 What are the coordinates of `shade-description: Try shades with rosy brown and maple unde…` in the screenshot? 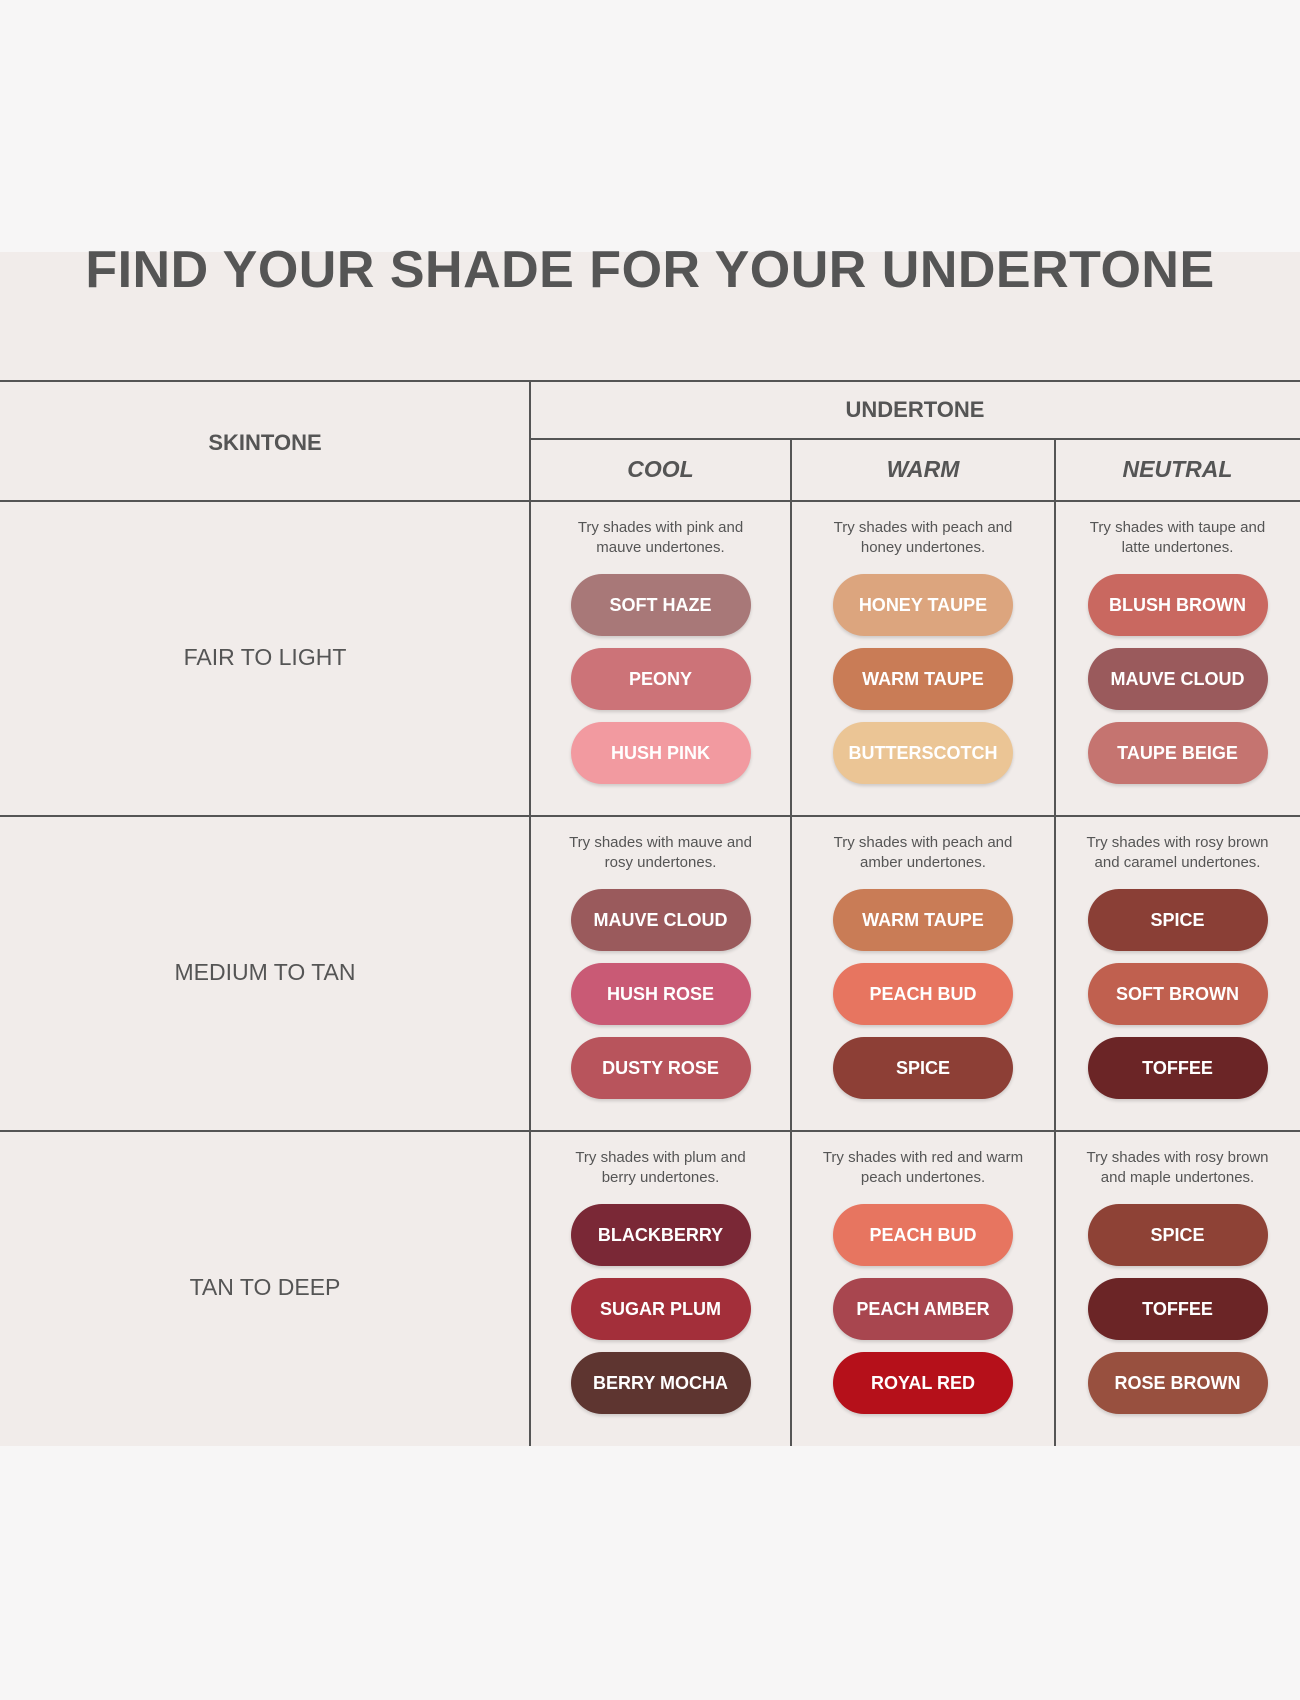 It's located at (1177, 1161).